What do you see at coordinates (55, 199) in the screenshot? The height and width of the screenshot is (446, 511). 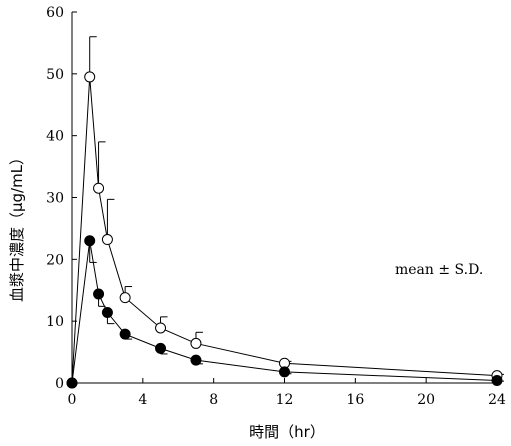 I see `y-tick-label: 30` at bounding box center [55, 199].